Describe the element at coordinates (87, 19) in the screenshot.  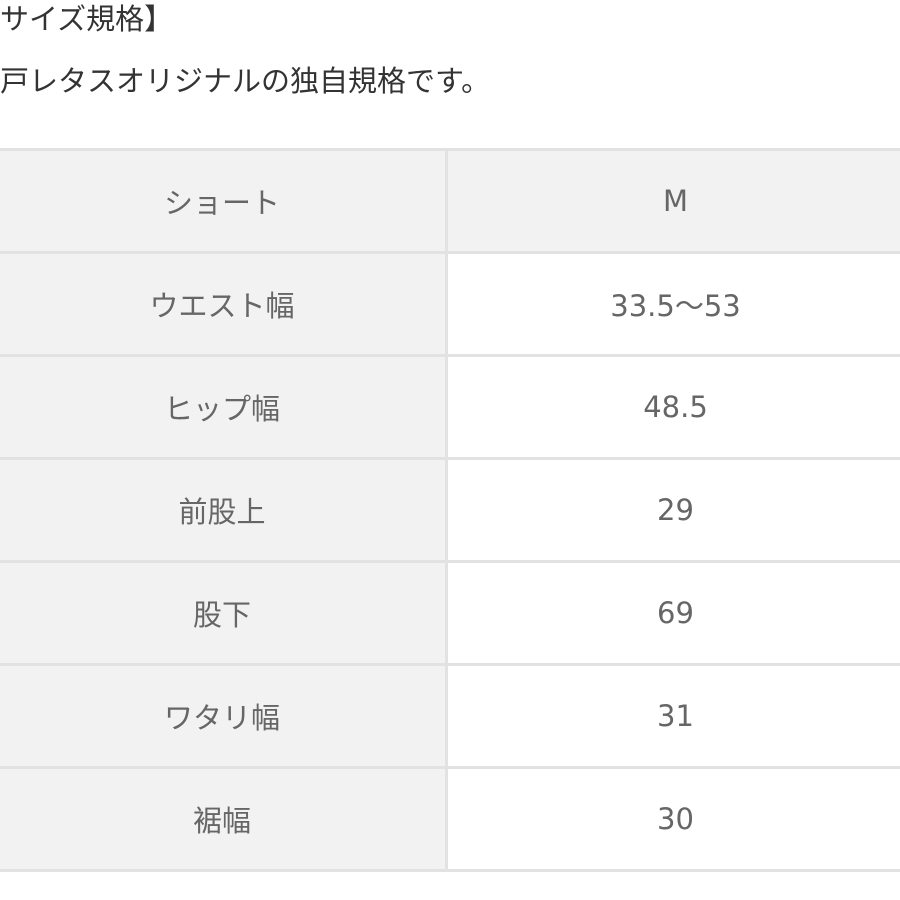
I see `section-heading: サイズ規格】` at that location.